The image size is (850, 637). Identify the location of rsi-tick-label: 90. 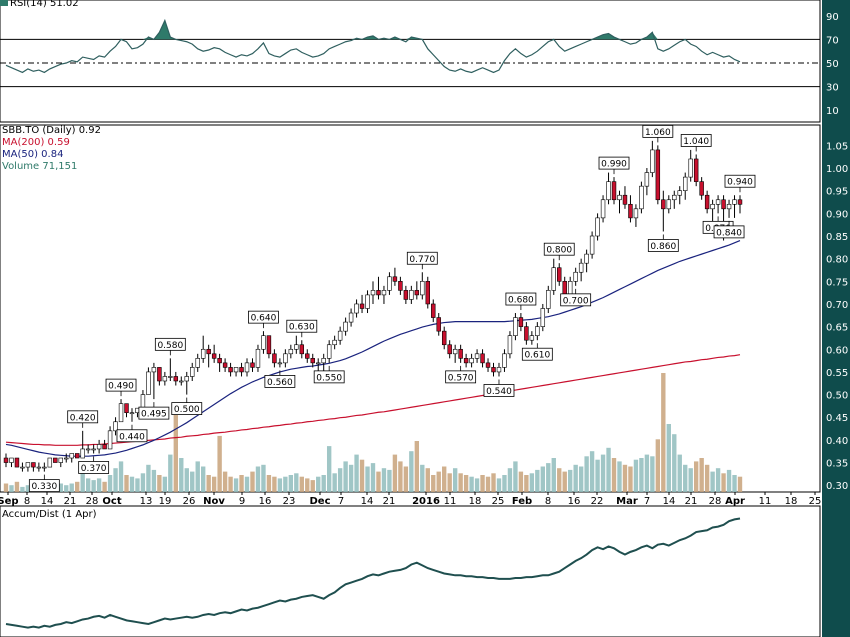
(832, 17).